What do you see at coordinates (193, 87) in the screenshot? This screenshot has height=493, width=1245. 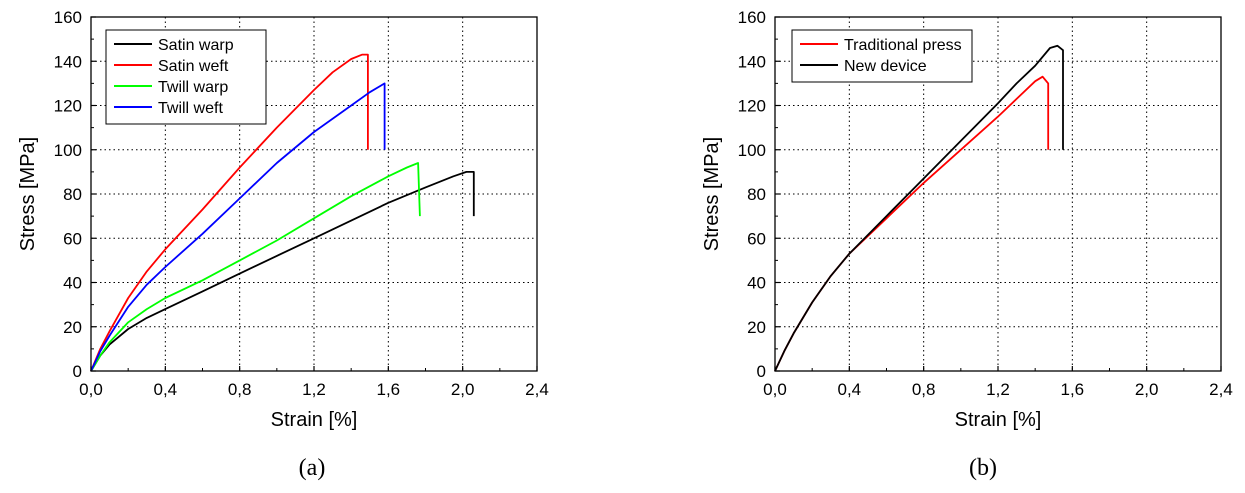 I see `legend-label: Twill warp` at bounding box center [193, 87].